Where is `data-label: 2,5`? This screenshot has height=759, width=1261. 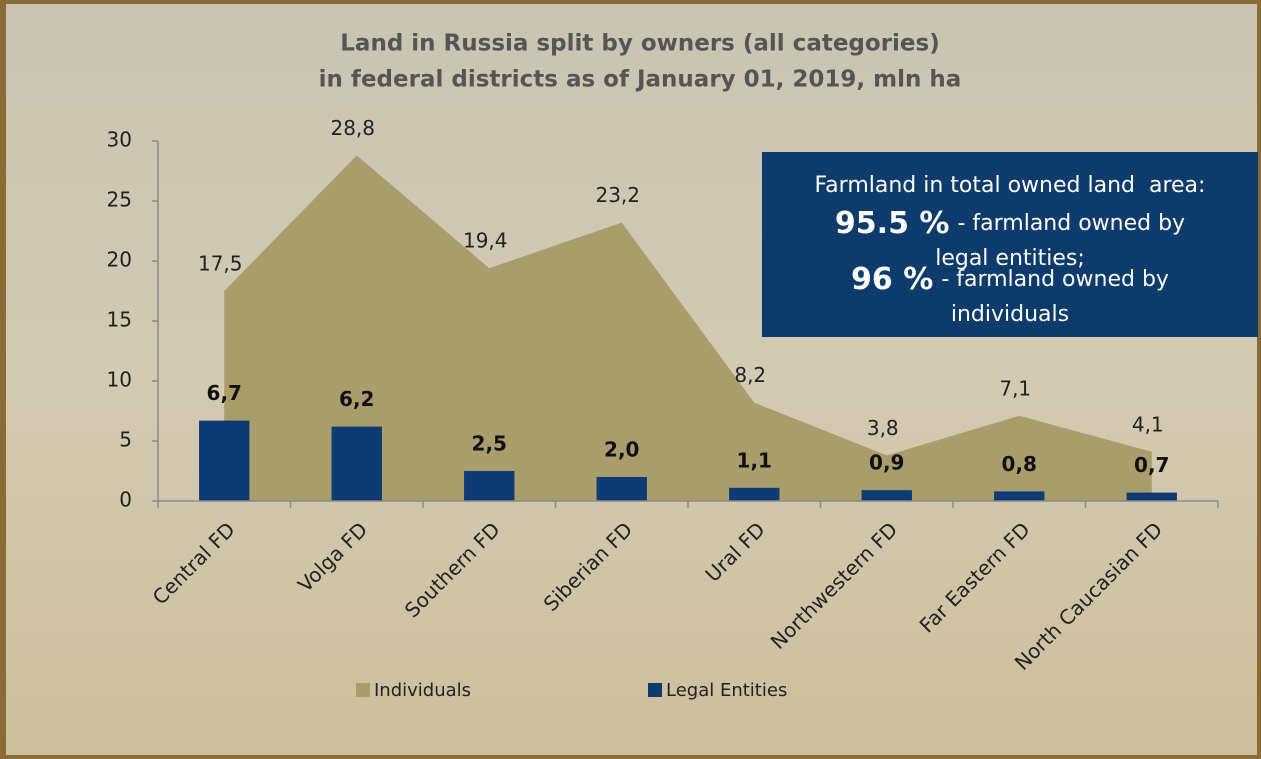 data-label: 2,5 is located at coordinates (489, 444).